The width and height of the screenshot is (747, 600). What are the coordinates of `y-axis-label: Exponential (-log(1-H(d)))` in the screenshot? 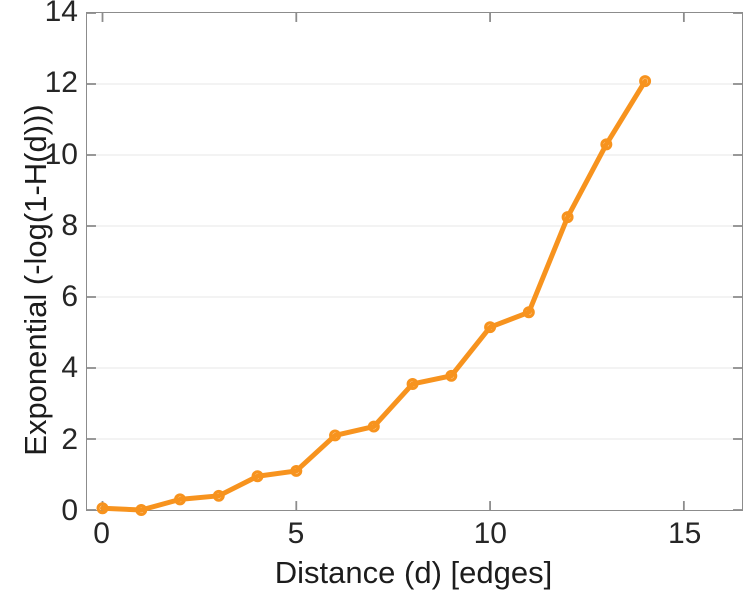 It's located at (35, 280).